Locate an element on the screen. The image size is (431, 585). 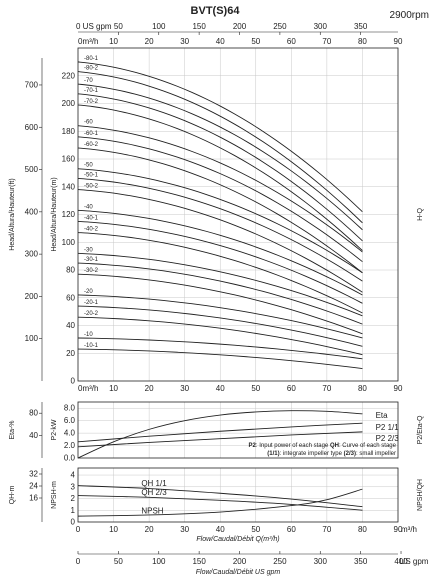
gpm-top-tick-label: 300 is located at coordinates (321, 26).